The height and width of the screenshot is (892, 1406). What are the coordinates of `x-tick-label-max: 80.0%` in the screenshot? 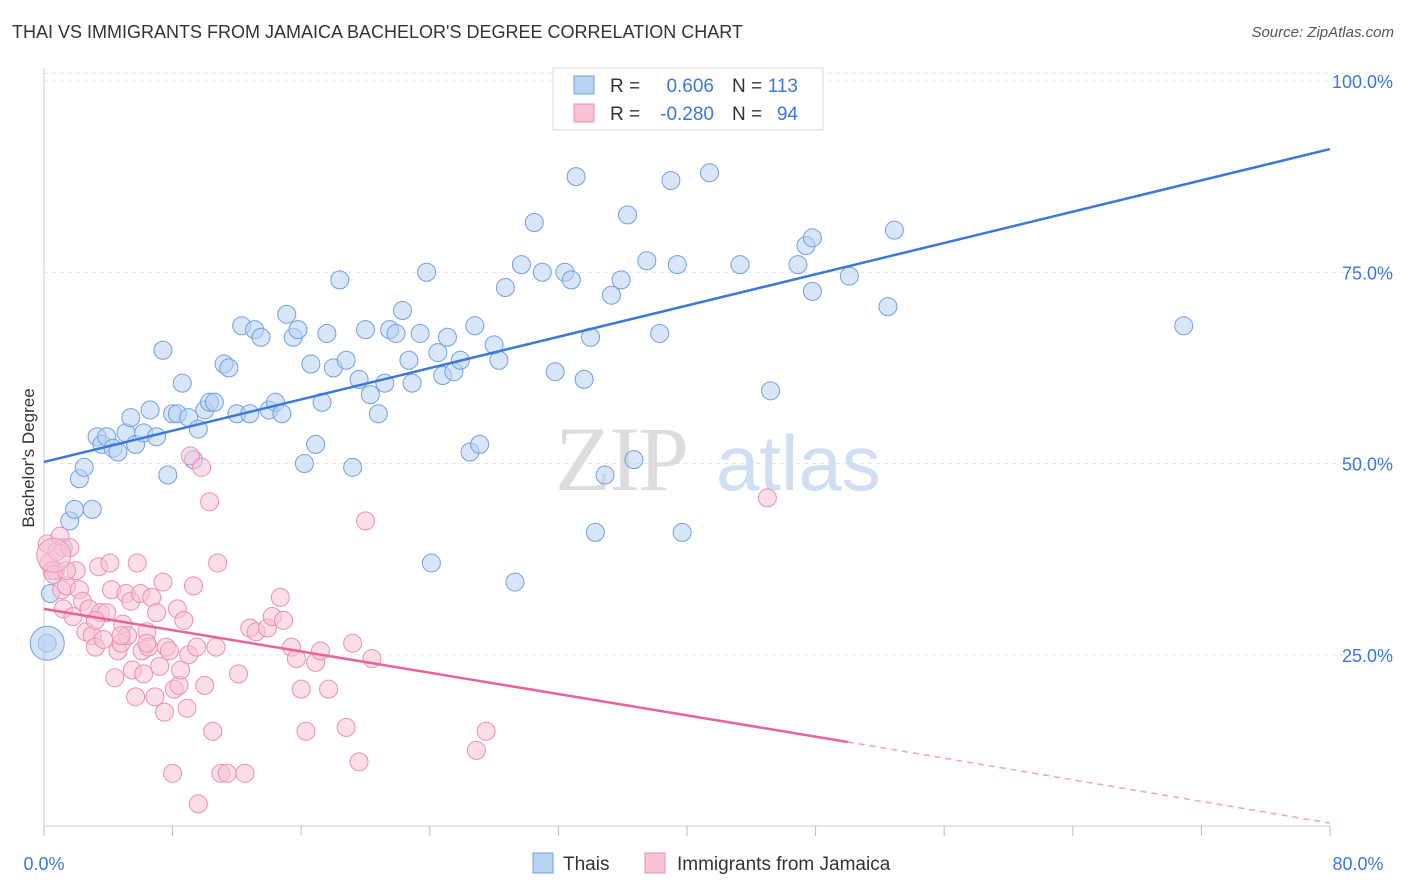 It's located at (1357, 864).